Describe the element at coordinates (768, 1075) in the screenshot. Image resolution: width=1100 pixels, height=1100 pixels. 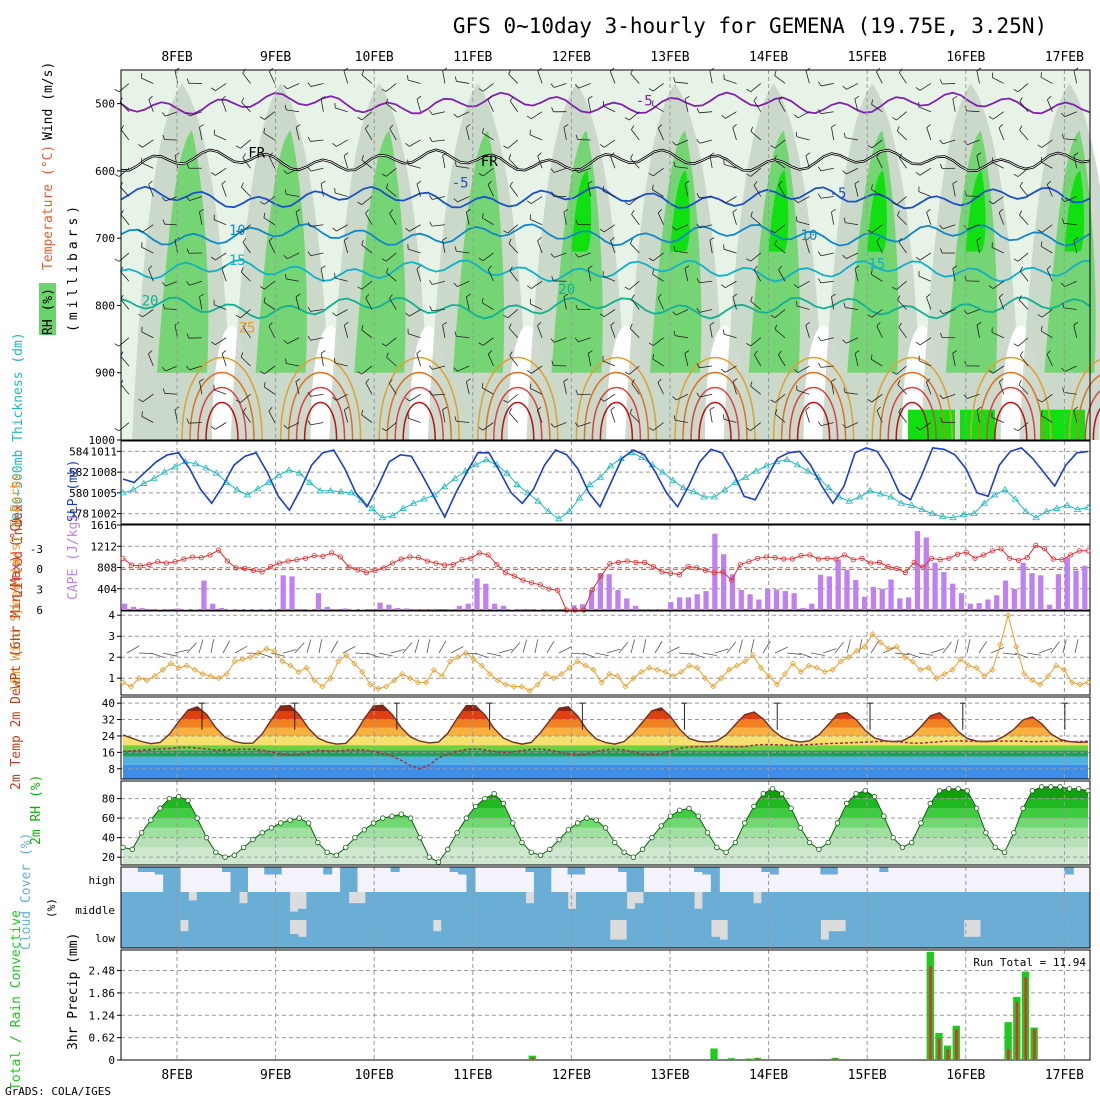
I see `bottom-date-14FEB: 14FEB` at that location.